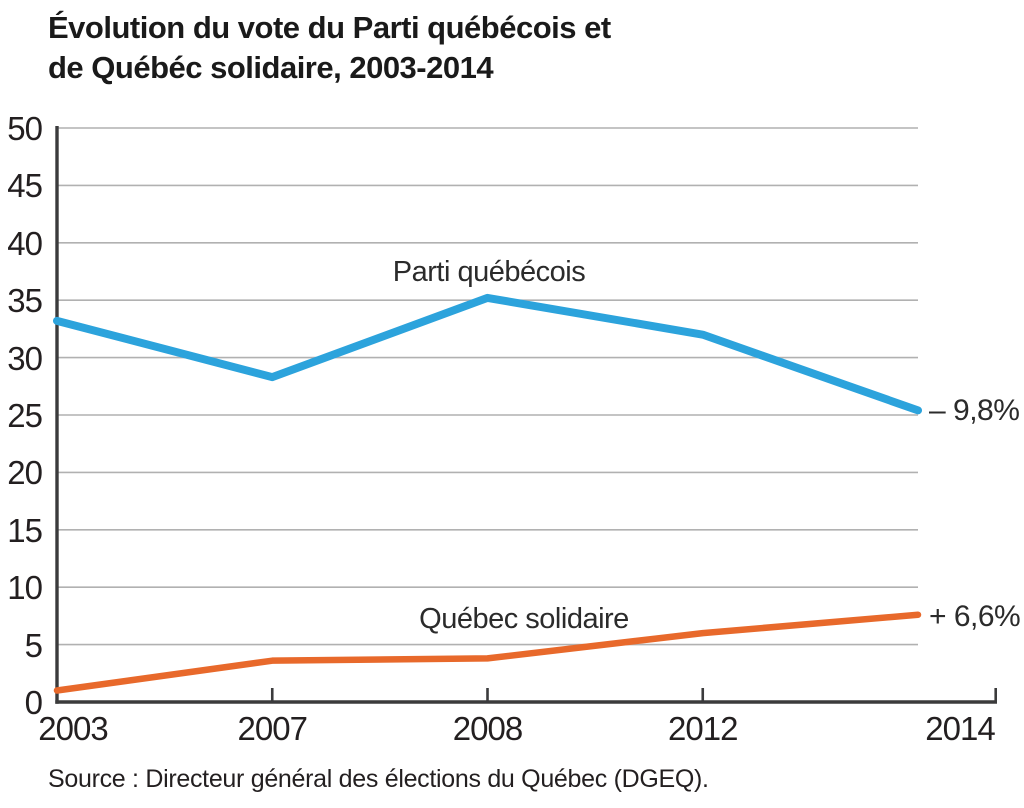 The height and width of the screenshot is (808, 1024). I want to click on series-line-quebec-solidaire, so click(487, 652).